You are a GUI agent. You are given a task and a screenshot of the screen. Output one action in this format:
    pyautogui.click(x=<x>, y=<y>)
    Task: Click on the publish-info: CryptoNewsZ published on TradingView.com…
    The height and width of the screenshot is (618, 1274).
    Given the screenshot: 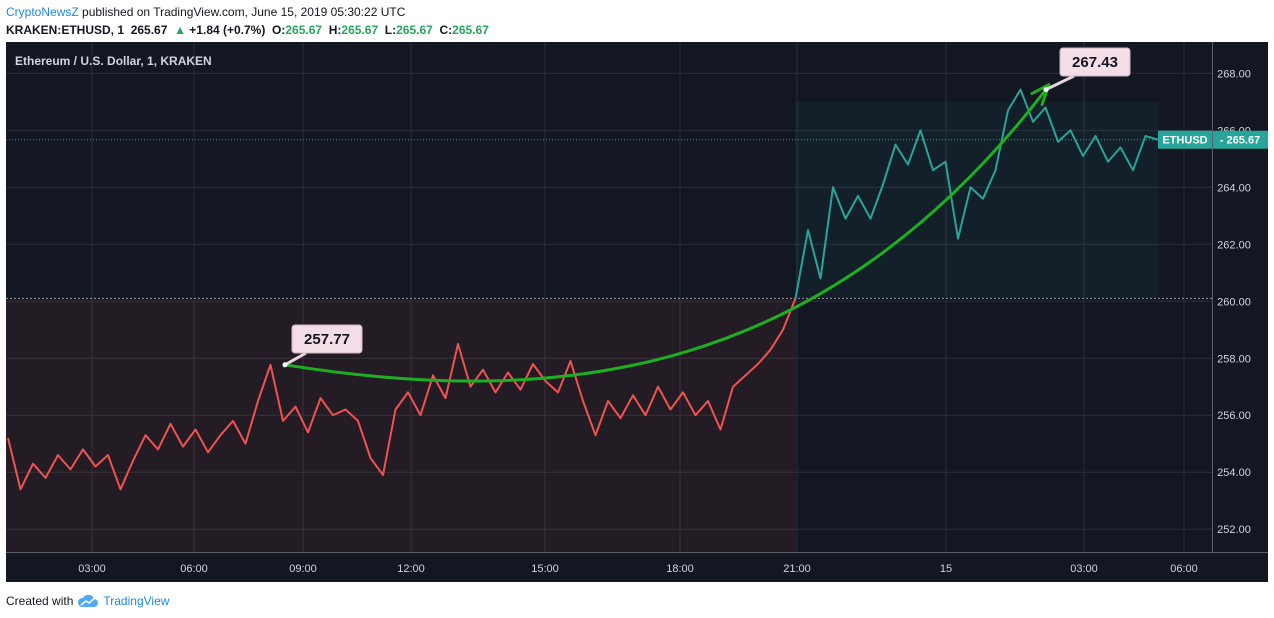 What is the action you would take?
    pyautogui.click(x=205, y=12)
    